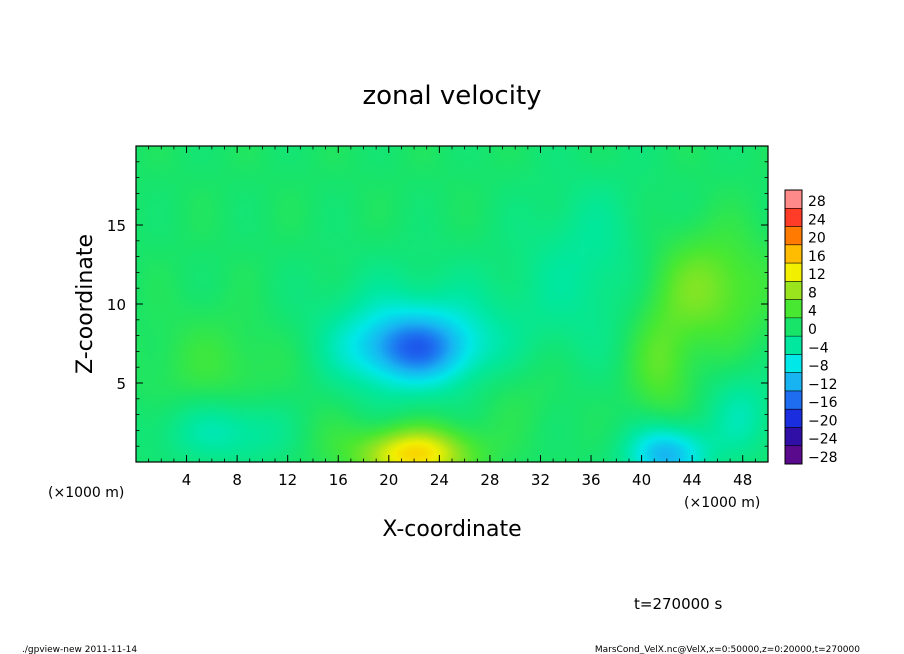  I want to click on y-tick-label: 5, so click(121, 384).